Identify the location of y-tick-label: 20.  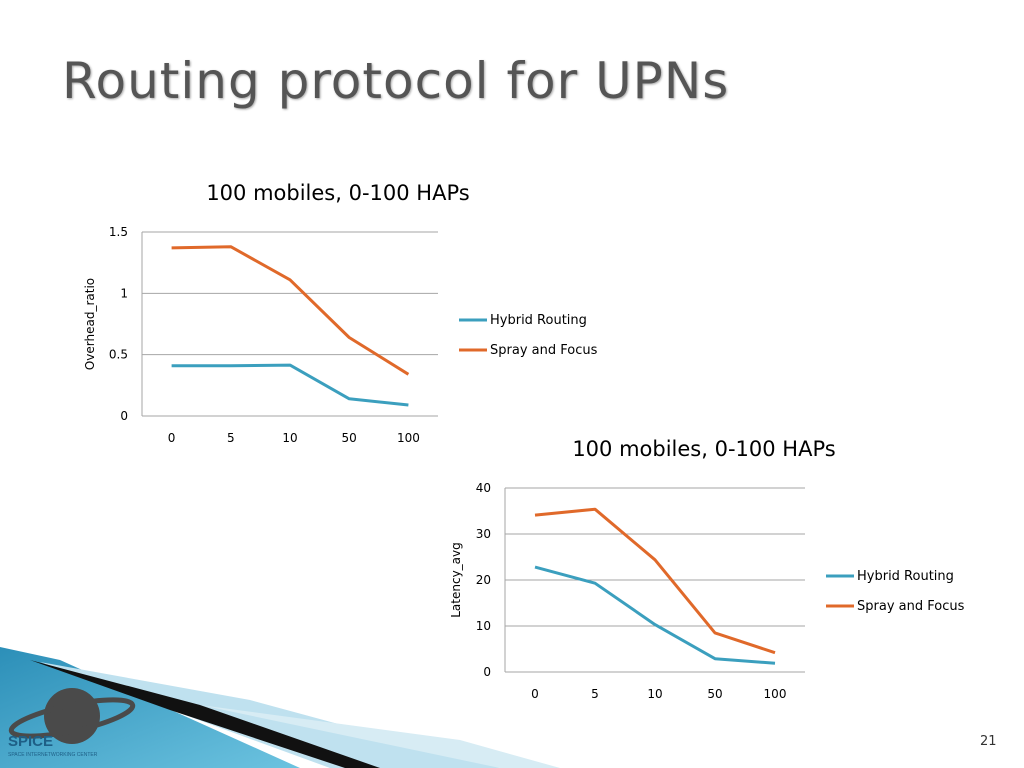
(483, 580).